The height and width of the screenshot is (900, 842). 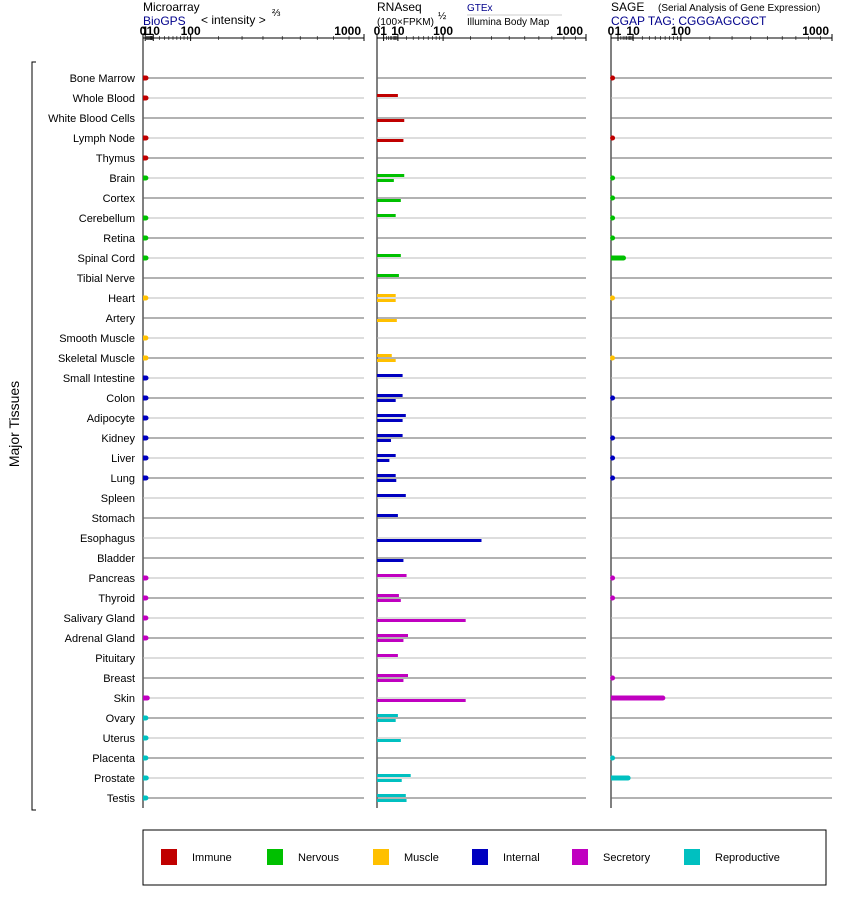 What do you see at coordinates (14, 424) in the screenshot?
I see `y-axis-label: Major Tissues` at bounding box center [14, 424].